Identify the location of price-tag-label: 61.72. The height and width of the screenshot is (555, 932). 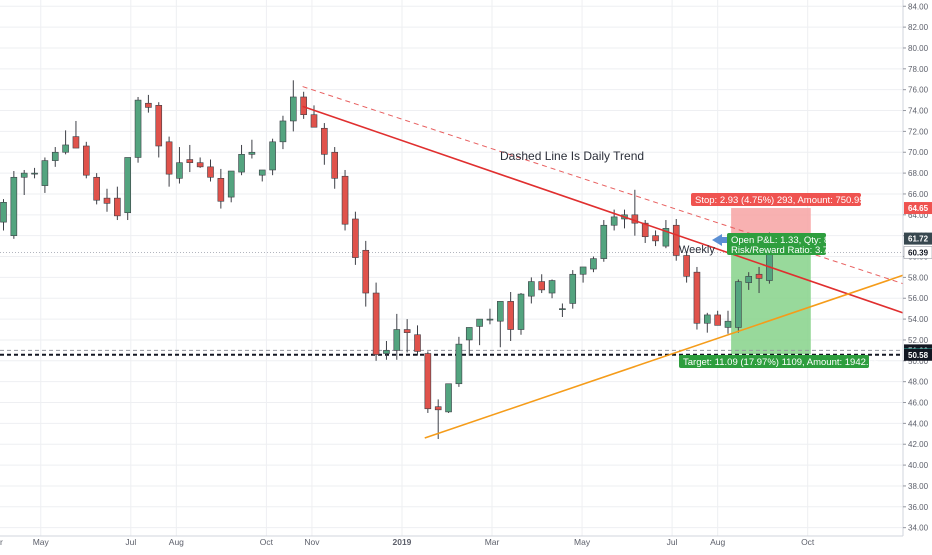
(918, 239).